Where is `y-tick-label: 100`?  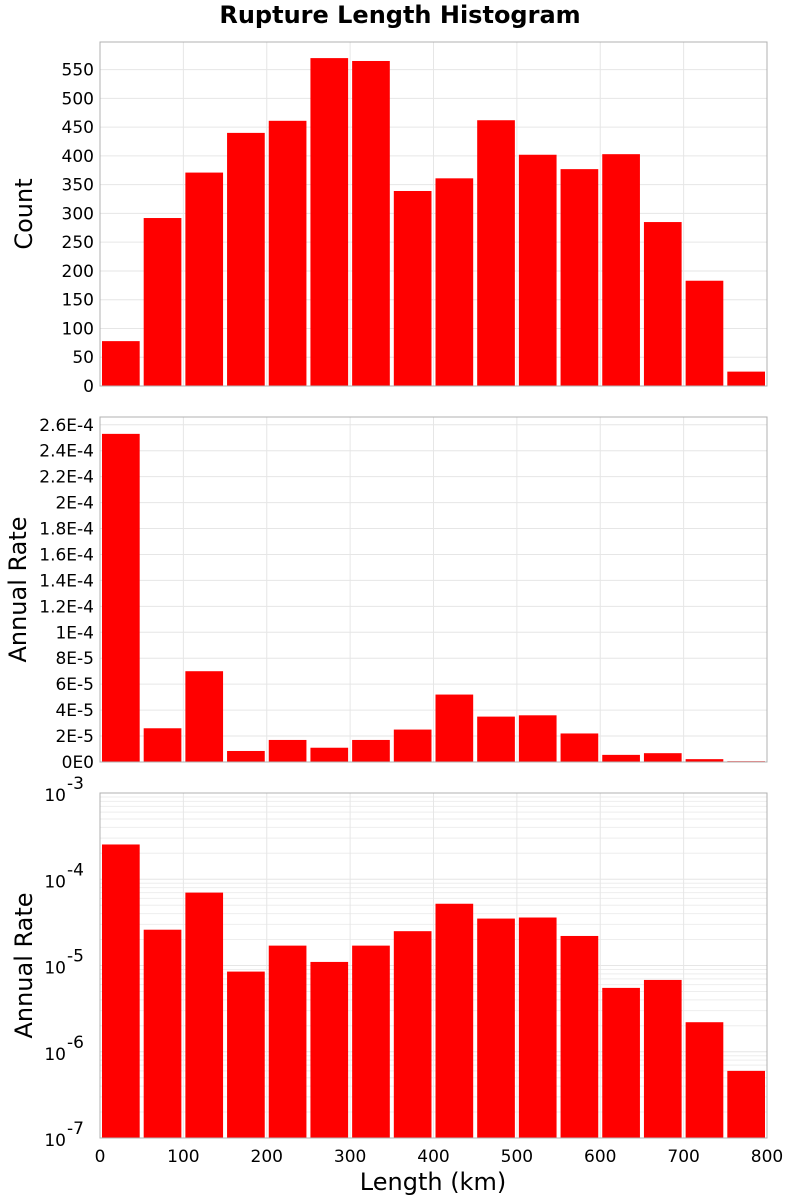 y-tick-label: 100 is located at coordinates (78, 329).